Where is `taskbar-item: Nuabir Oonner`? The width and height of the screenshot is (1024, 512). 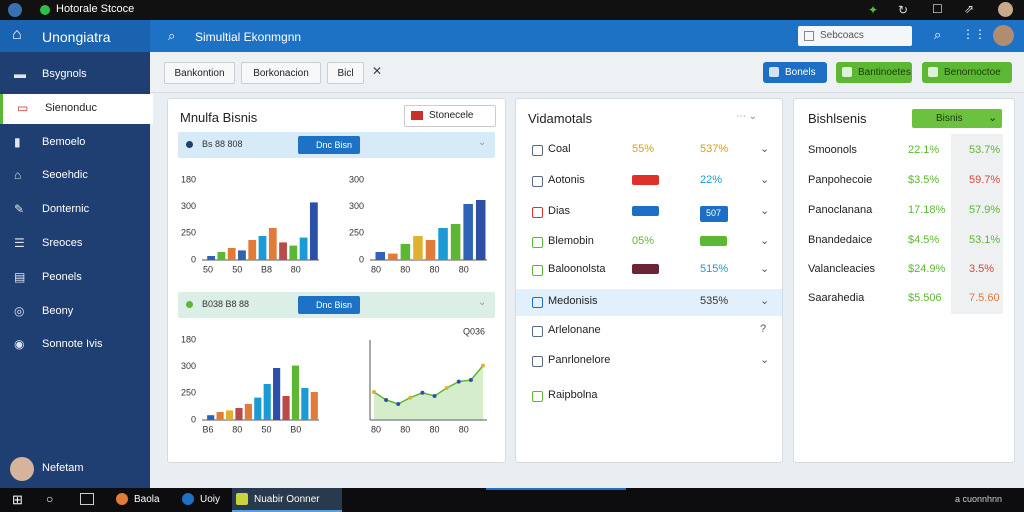
taskbar-item: Nuabir Oonner is located at coordinates (287, 500).